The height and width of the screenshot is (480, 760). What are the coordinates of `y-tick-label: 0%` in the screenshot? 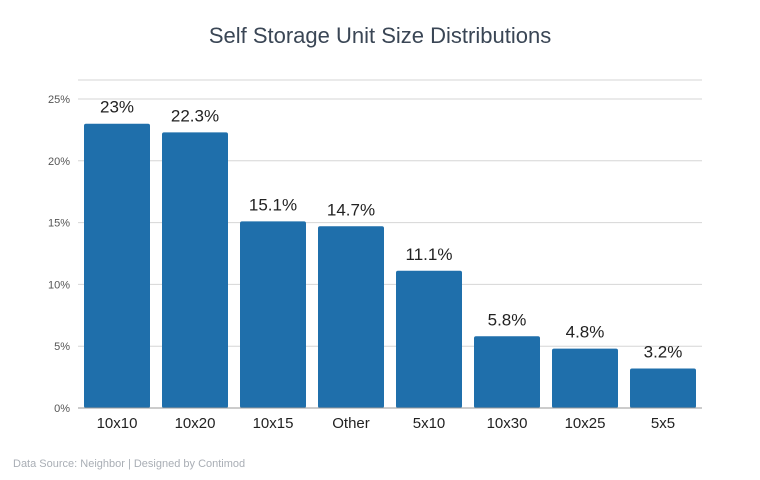 It's located at (62, 409).